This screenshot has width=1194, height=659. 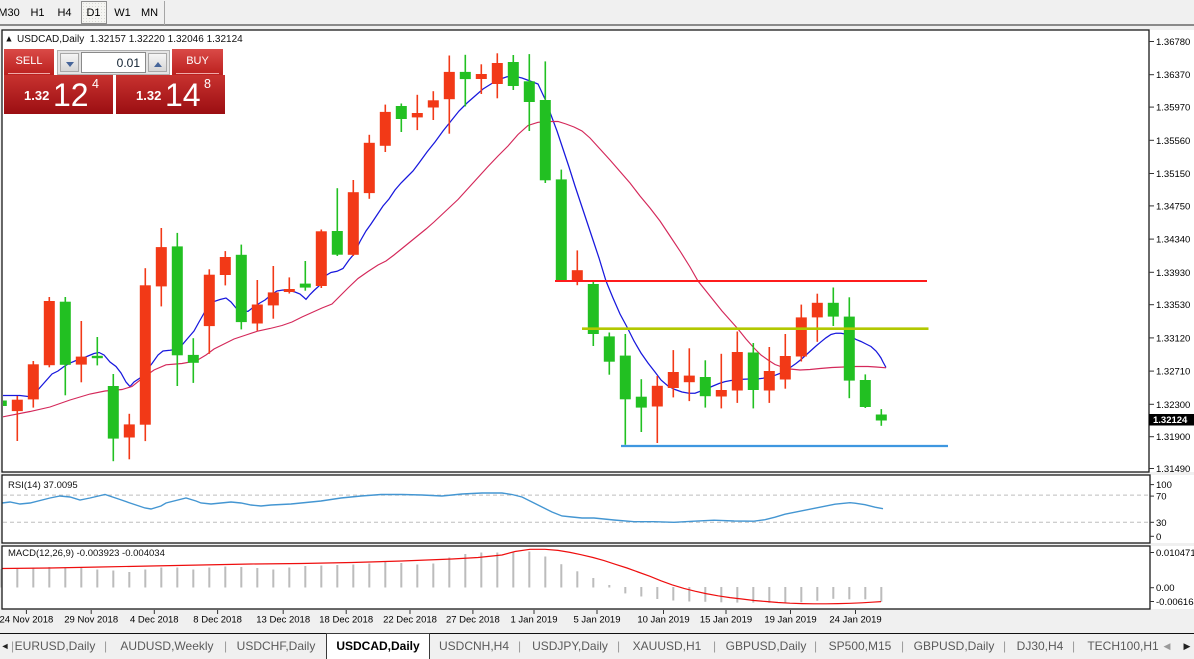 What do you see at coordinates (346, 620) in the screenshot?
I see `svg-text: 18 Dec 2018` at bounding box center [346, 620].